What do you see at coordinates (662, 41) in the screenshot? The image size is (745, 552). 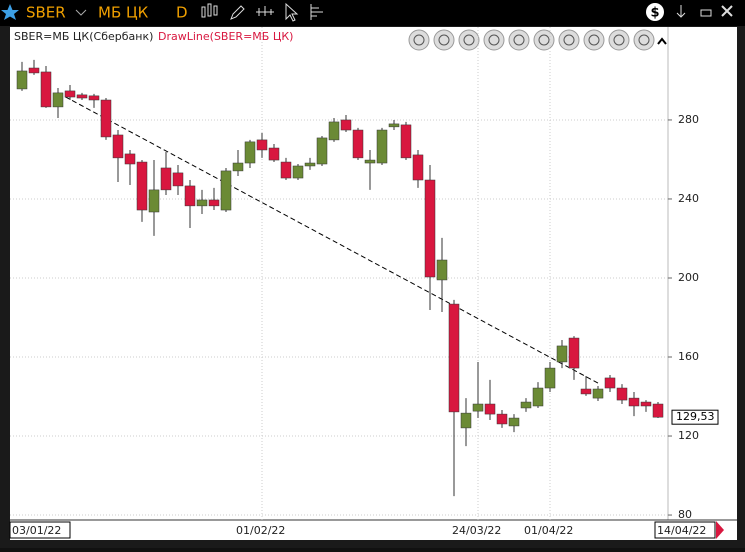 I see `collapse-arrow` at bounding box center [662, 41].